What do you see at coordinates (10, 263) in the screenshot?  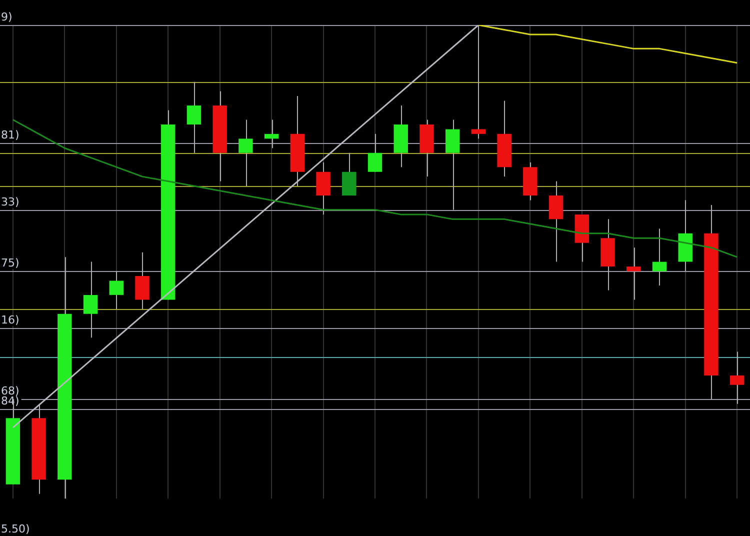 I see `annotation: 75)` at bounding box center [10, 263].